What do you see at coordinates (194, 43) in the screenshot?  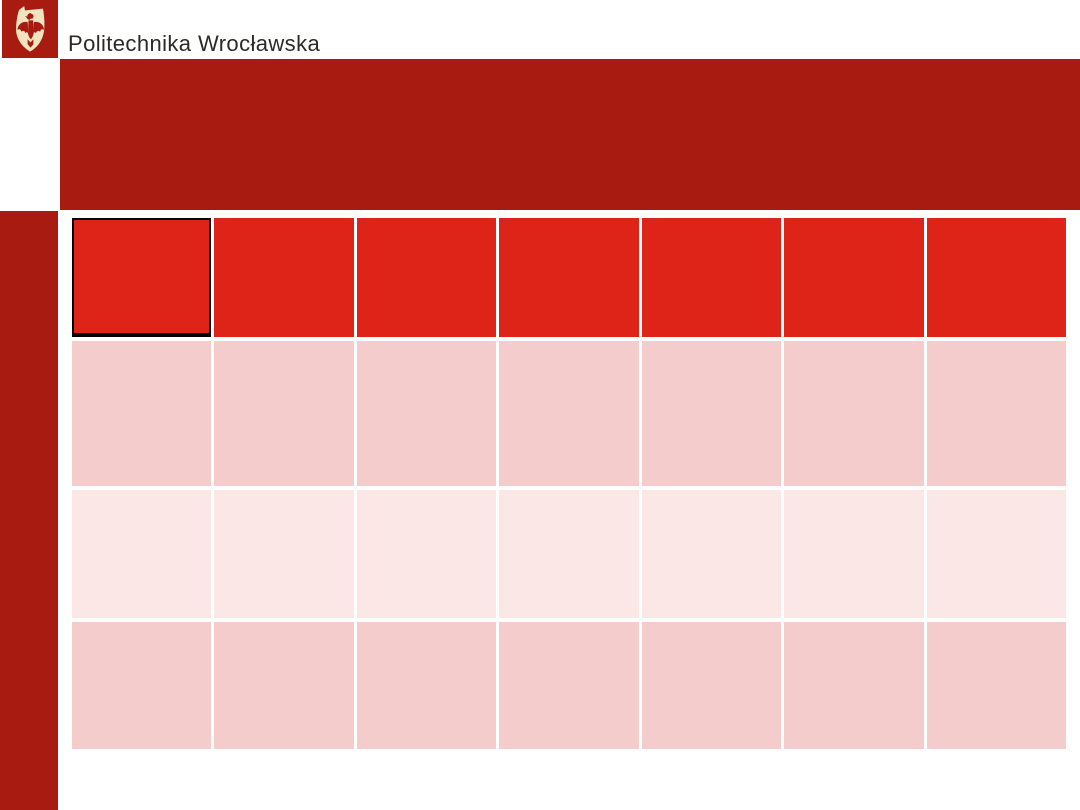 I see `university-name: Politechnika Wrocławska` at bounding box center [194, 43].